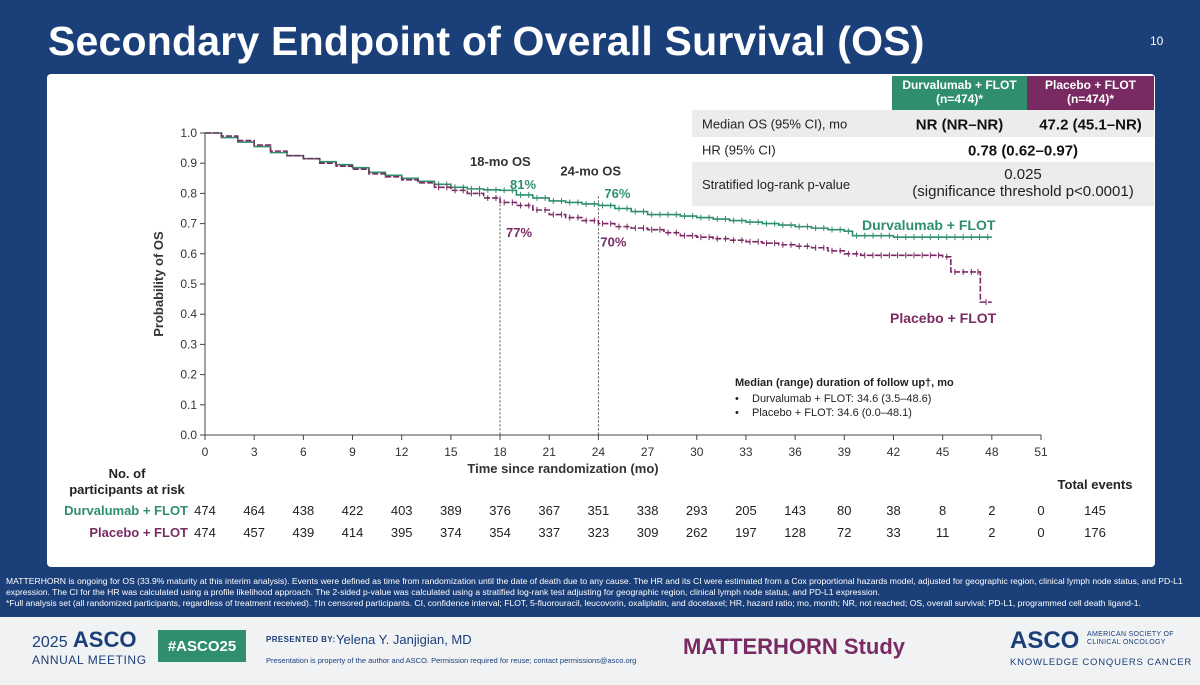 The height and width of the screenshot is (685, 1200). Describe the element at coordinates (158, 284) in the screenshot. I see `y-axis-title: Probability of OS` at that location.